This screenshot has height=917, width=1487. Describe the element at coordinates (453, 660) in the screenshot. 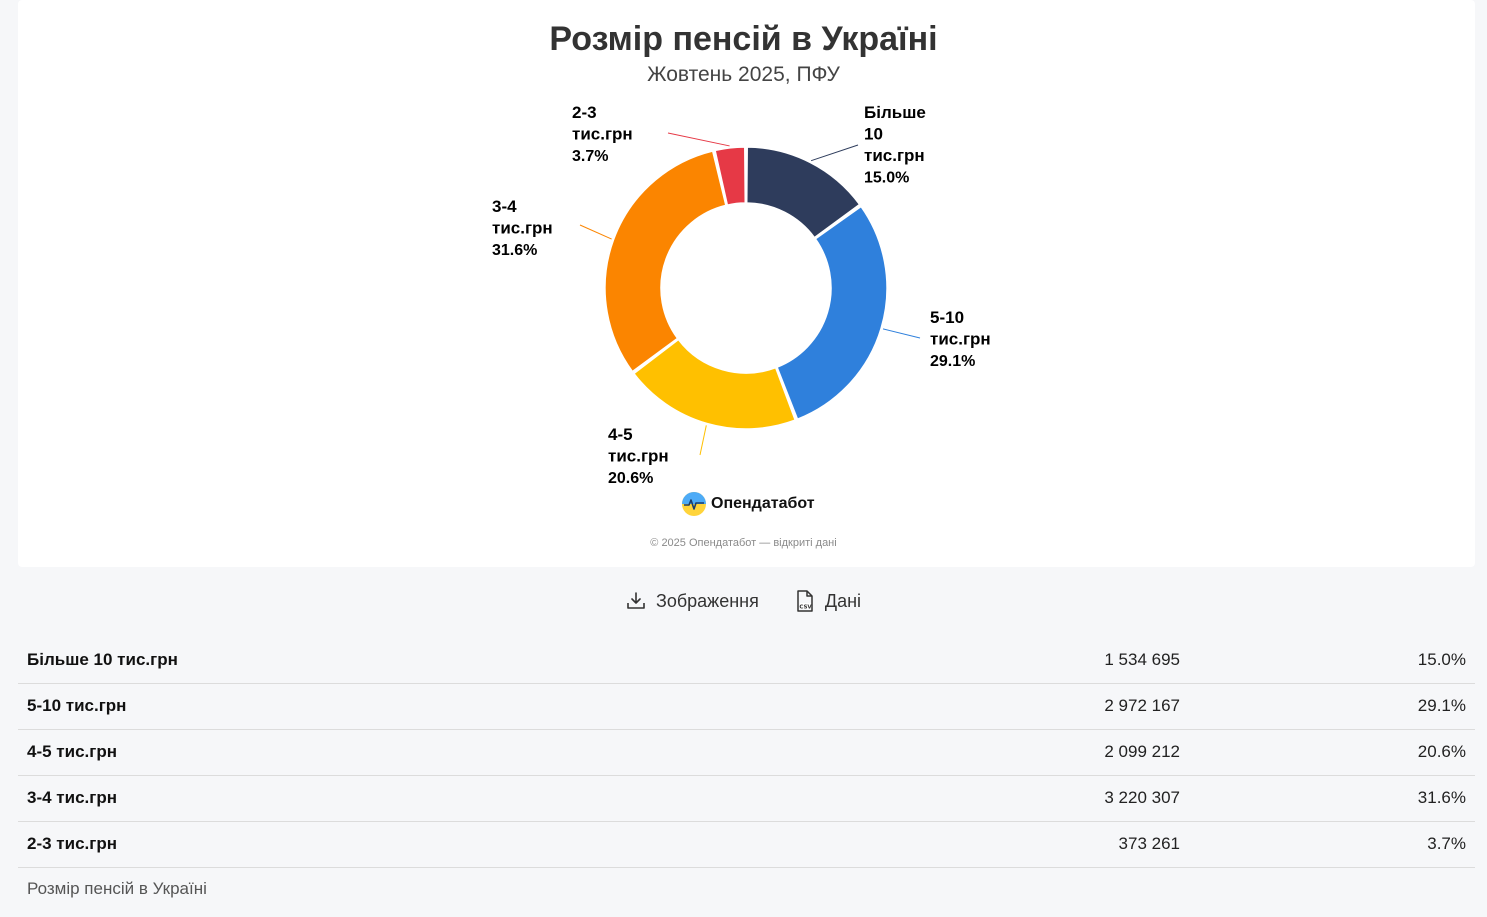

I see `table-cell-category: Більше 10 тис.грн` at that location.